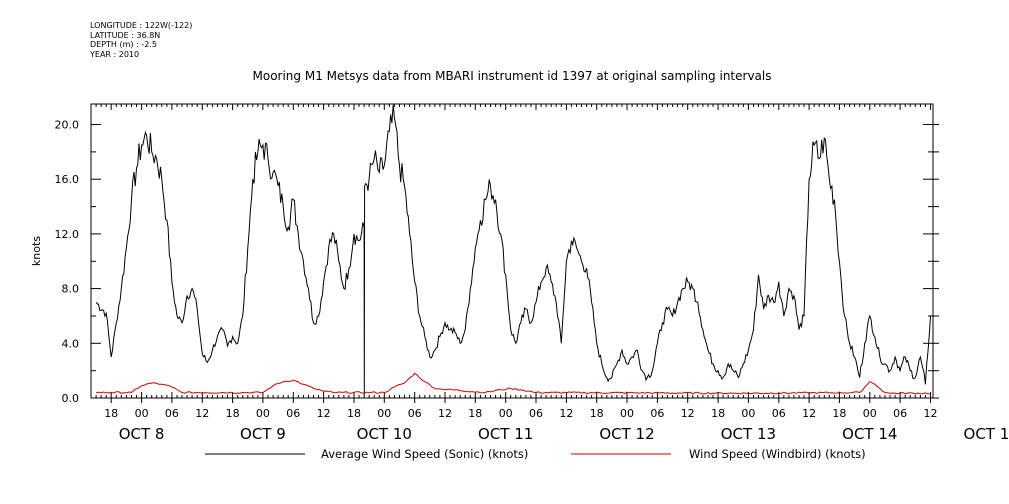  What do you see at coordinates (869, 434) in the screenshot?
I see `x-day-label: OCT 14` at bounding box center [869, 434].